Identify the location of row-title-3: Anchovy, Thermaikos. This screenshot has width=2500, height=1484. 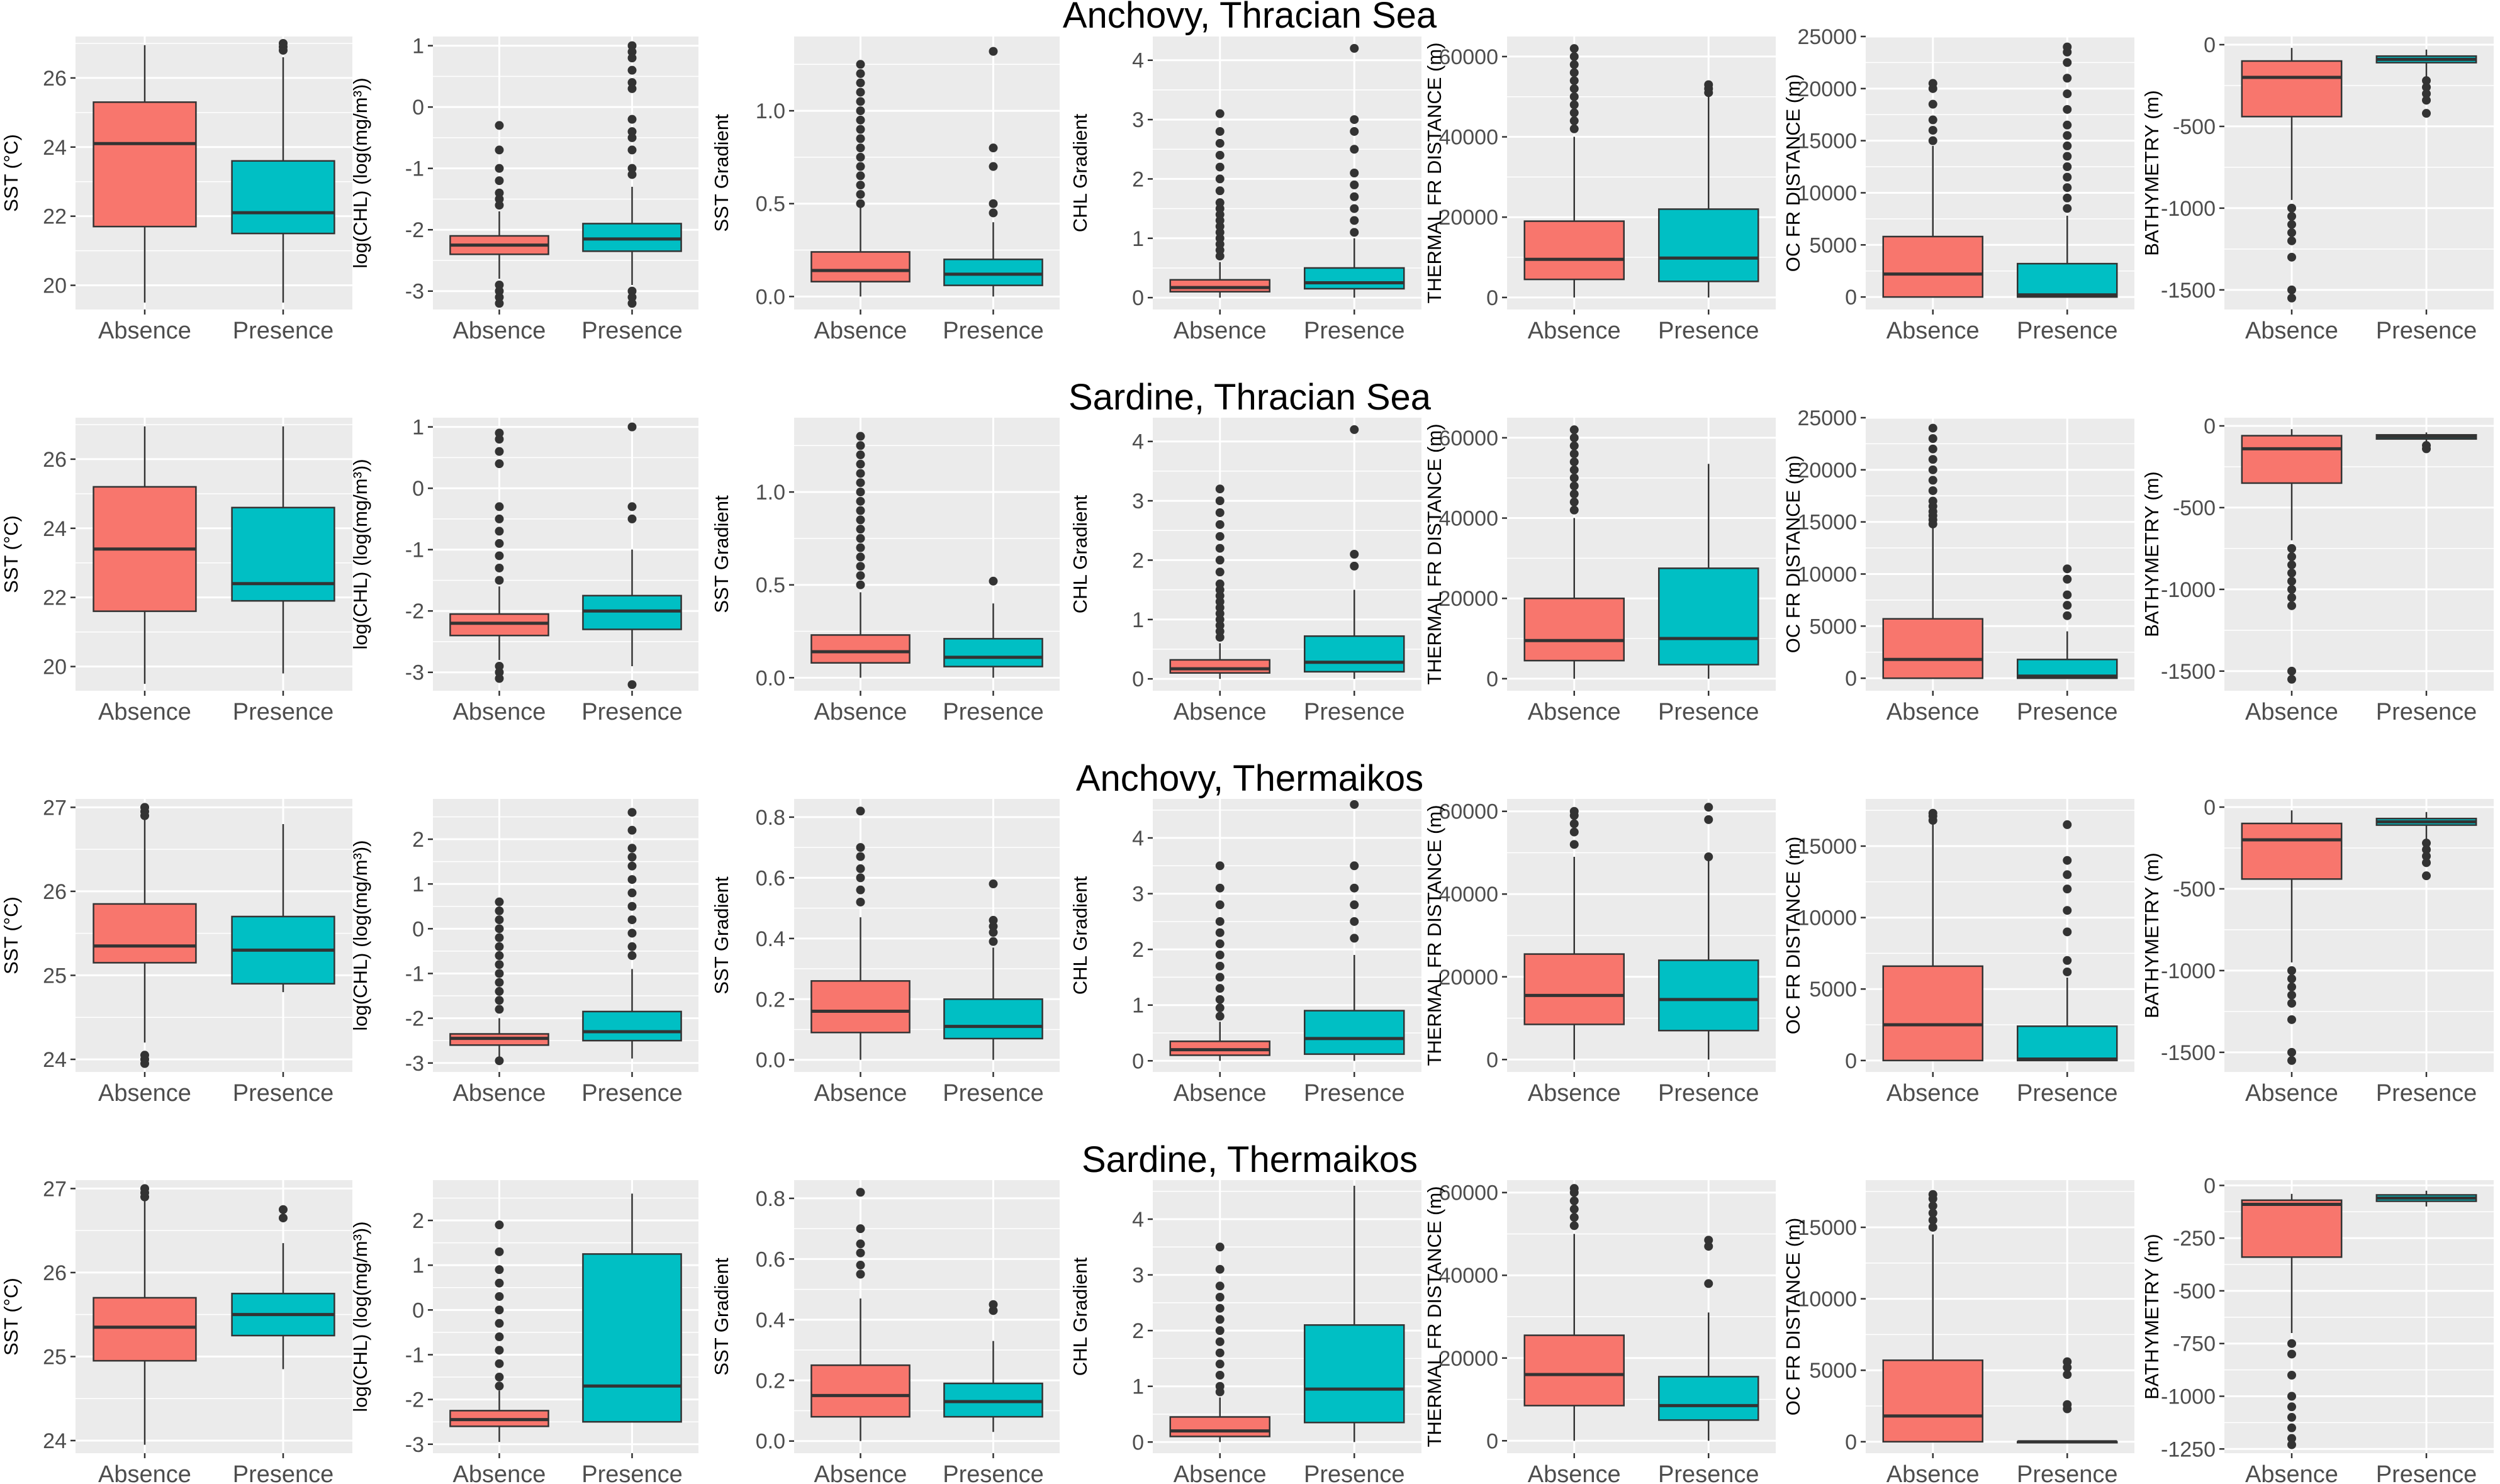
(1249, 778).